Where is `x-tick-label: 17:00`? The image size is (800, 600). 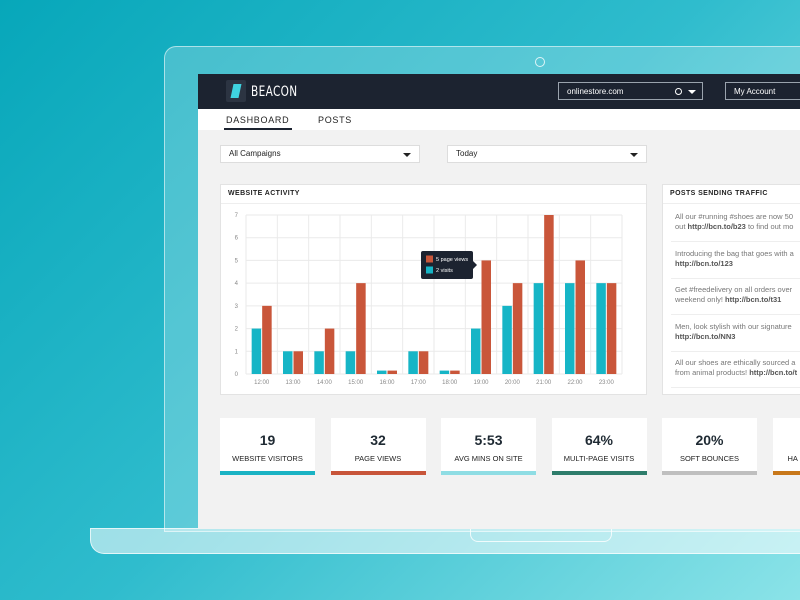 x-tick-label: 17:00 is located at coordinates (419, 383).